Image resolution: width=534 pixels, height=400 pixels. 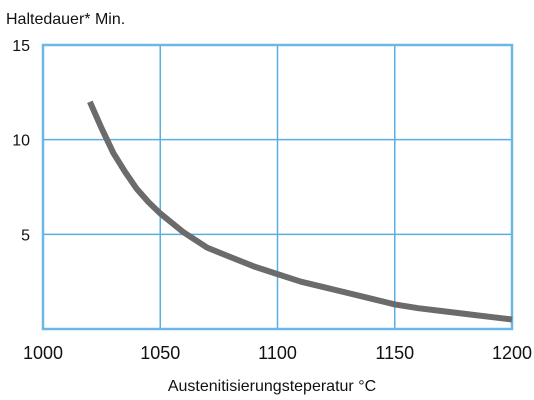 I want to click on x-tick-label-1100: 1100, so click(x=277, y=353).